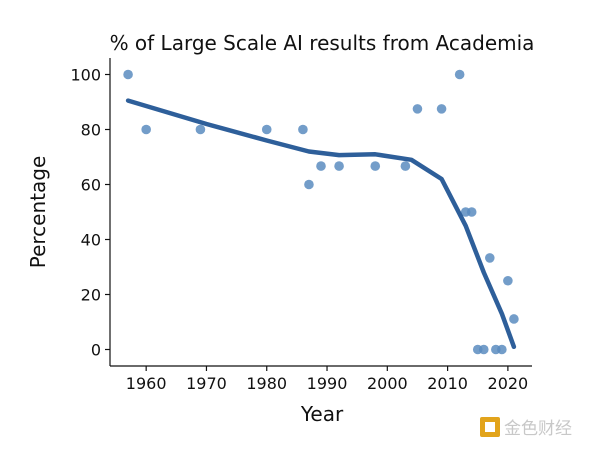 The height and width of the screenshot is (454, 600). What do you see at coordinates (38, 212) in the screenshot?
I see `y-axis-label: Percentage` at bounding box center [38, 212].